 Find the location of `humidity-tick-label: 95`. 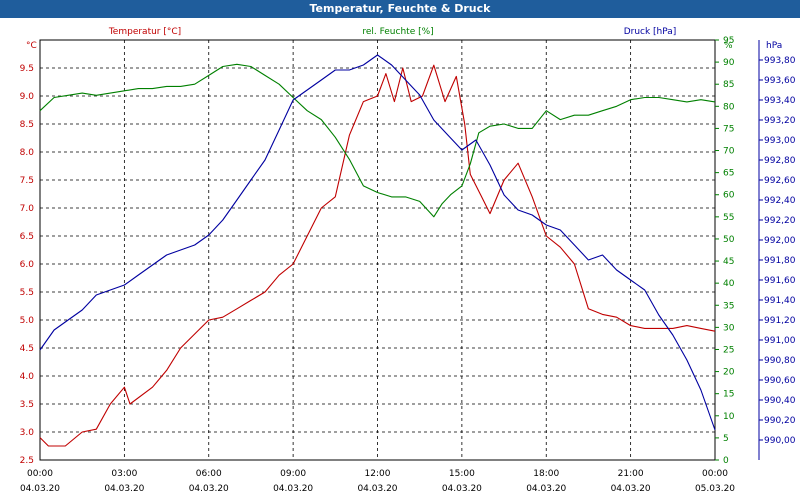

humidity-tick-label: 95 is located at coordinates (728, 41).